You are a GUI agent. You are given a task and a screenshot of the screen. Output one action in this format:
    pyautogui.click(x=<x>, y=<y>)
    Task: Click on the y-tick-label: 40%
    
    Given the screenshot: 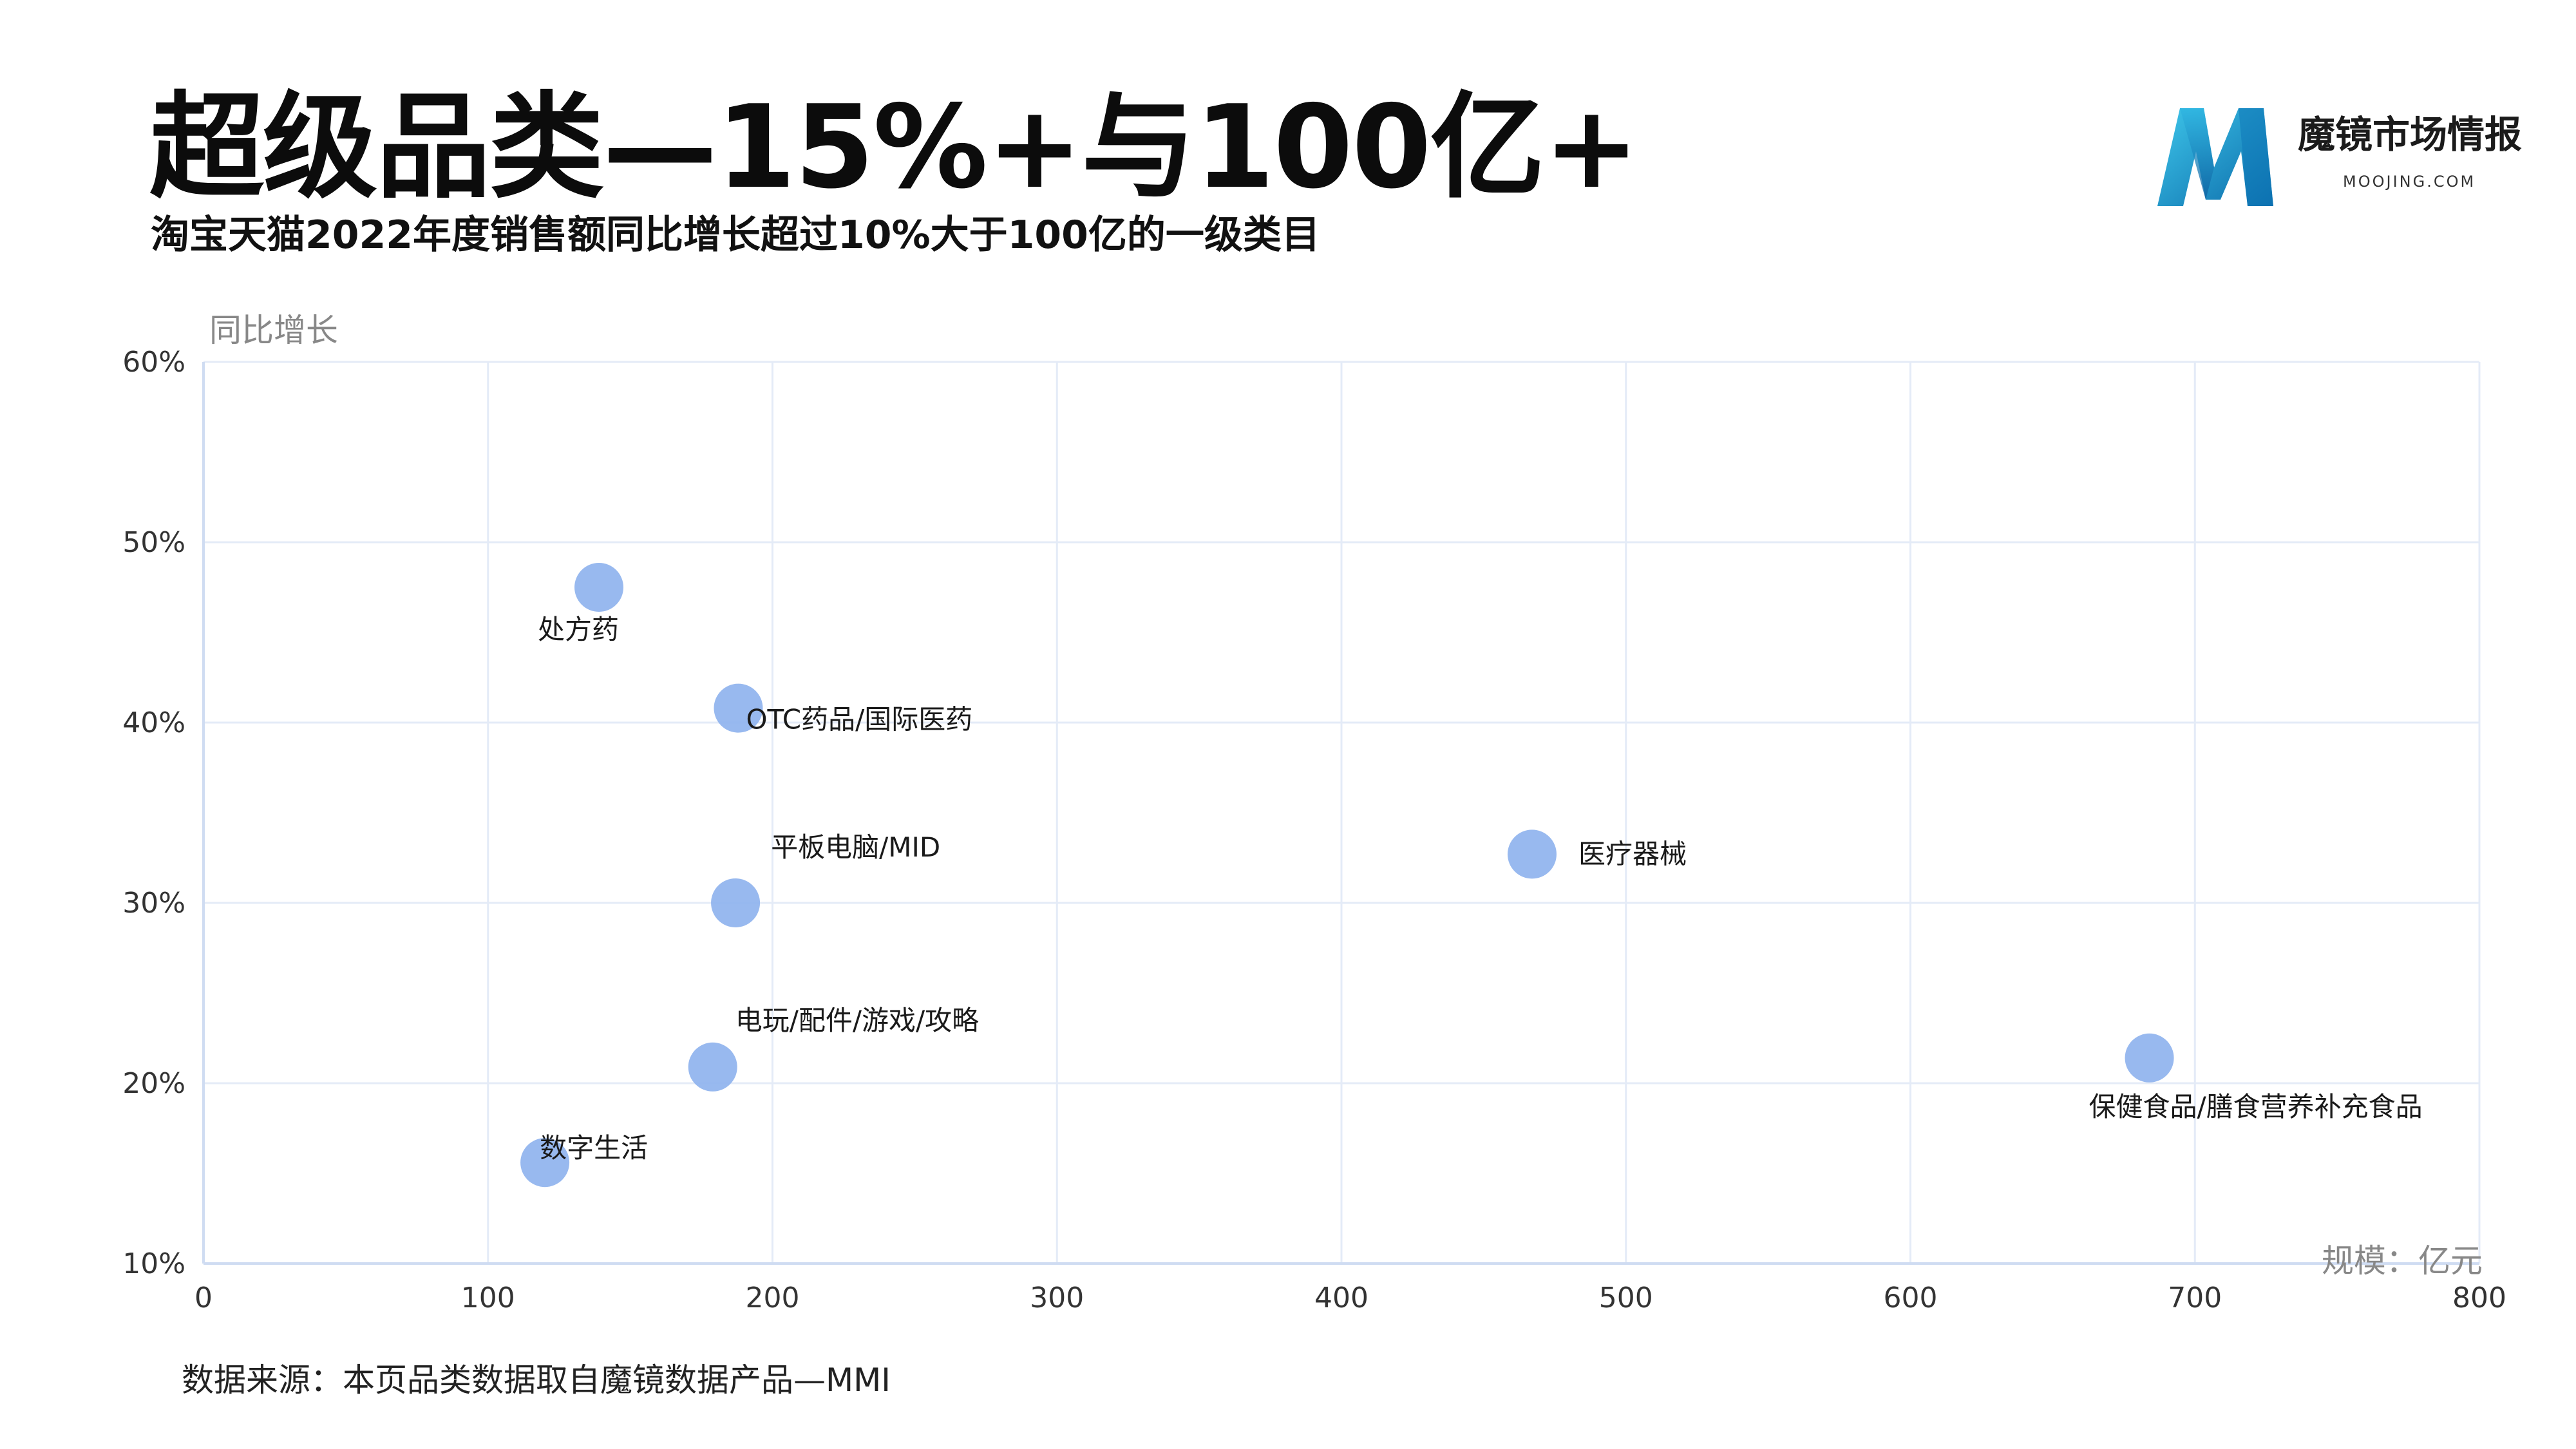 What is the action you would take?
    pyautogui.click(x=153, y=722)
    